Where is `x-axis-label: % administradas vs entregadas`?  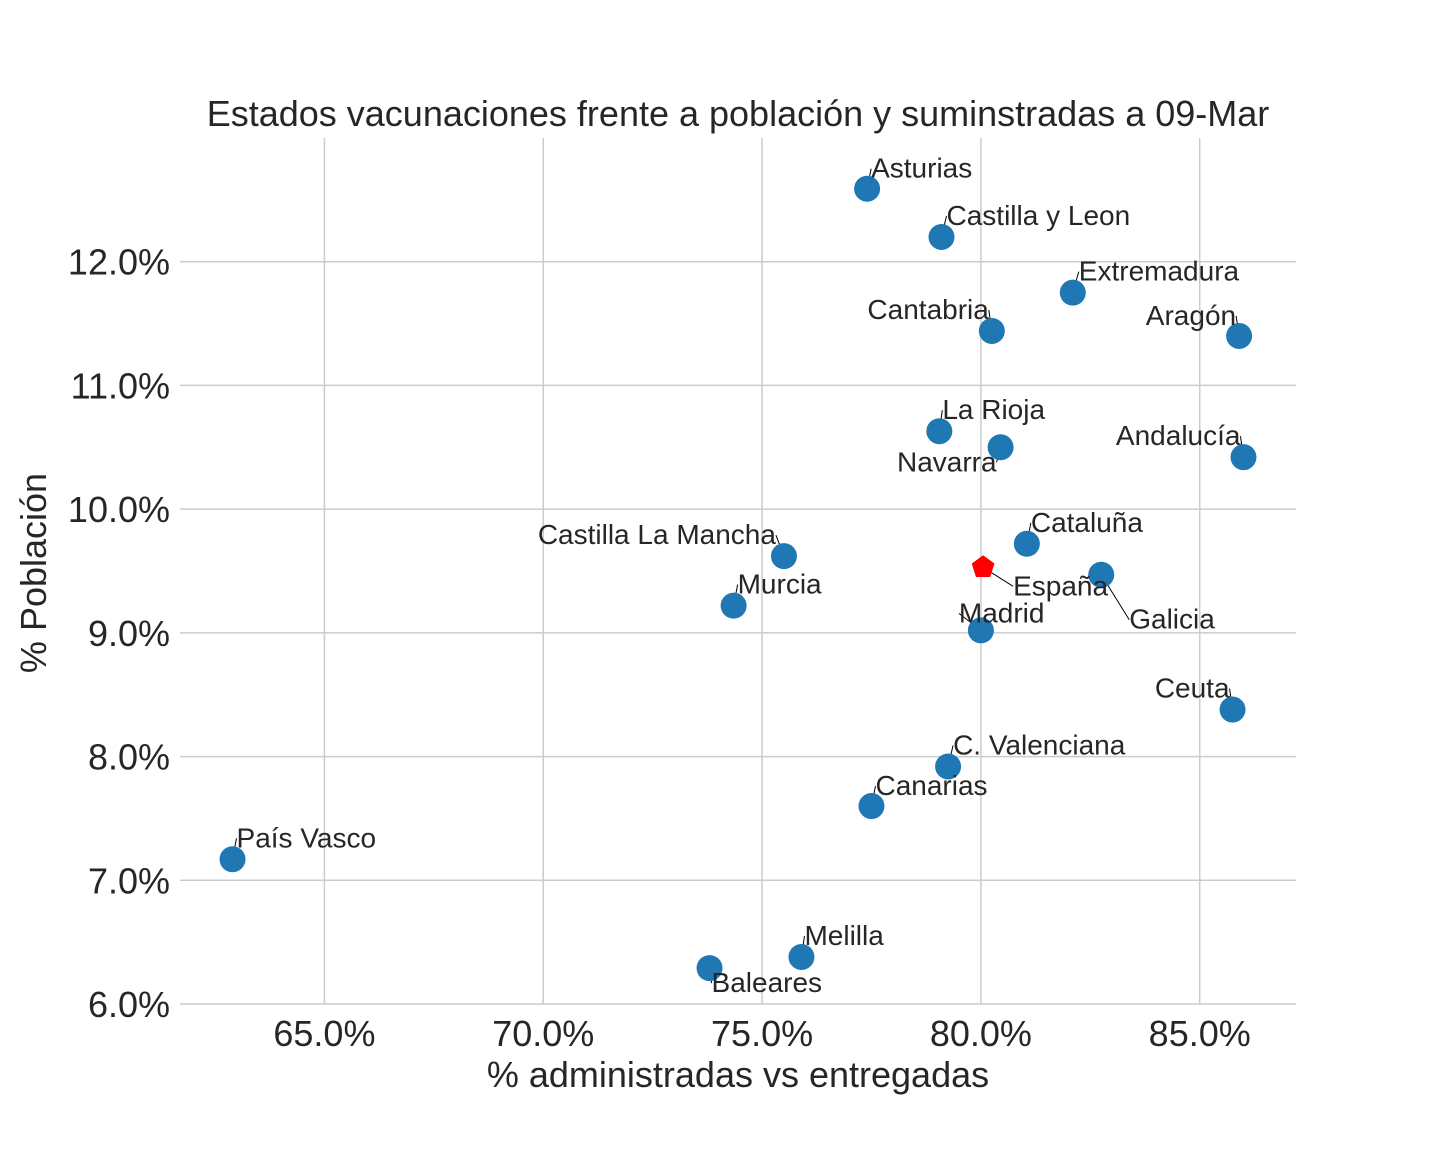 x-axis-label: % administradas vs entregadas is located at coordinates (738, 1074).